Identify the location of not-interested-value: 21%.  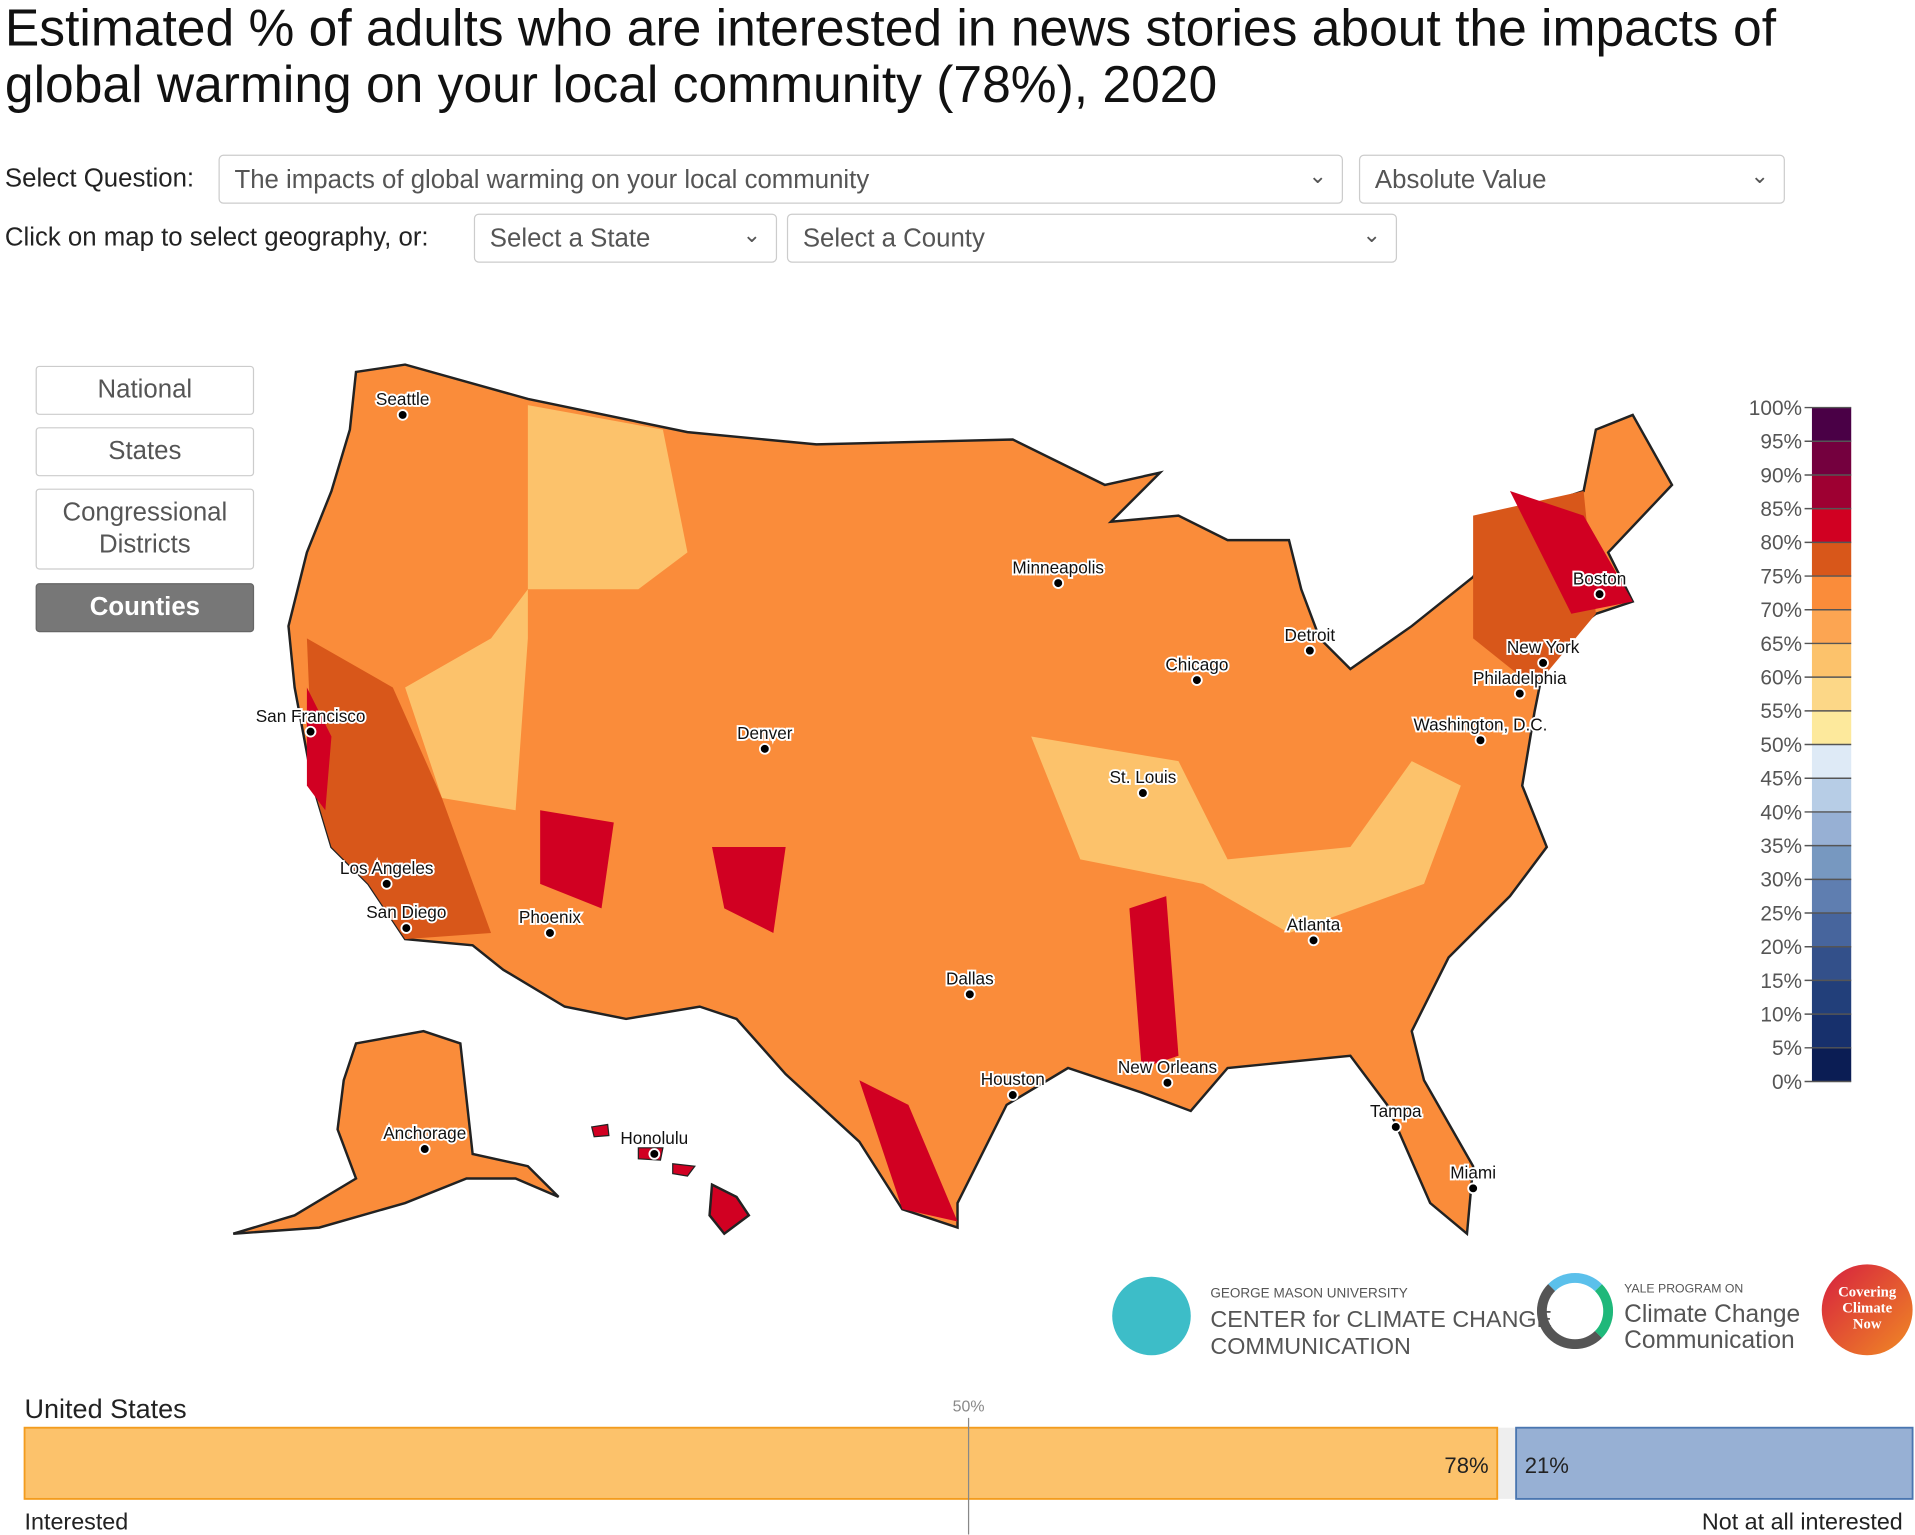
(1547, 1465).